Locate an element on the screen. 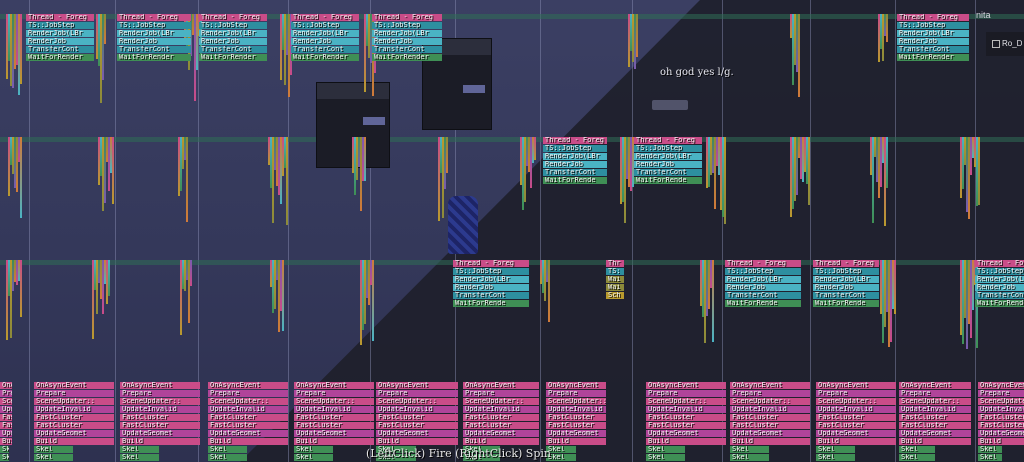 This screenshot has width=1024, height=462. thread-label: Thread - Foreg is located at coordinates (325, 17).